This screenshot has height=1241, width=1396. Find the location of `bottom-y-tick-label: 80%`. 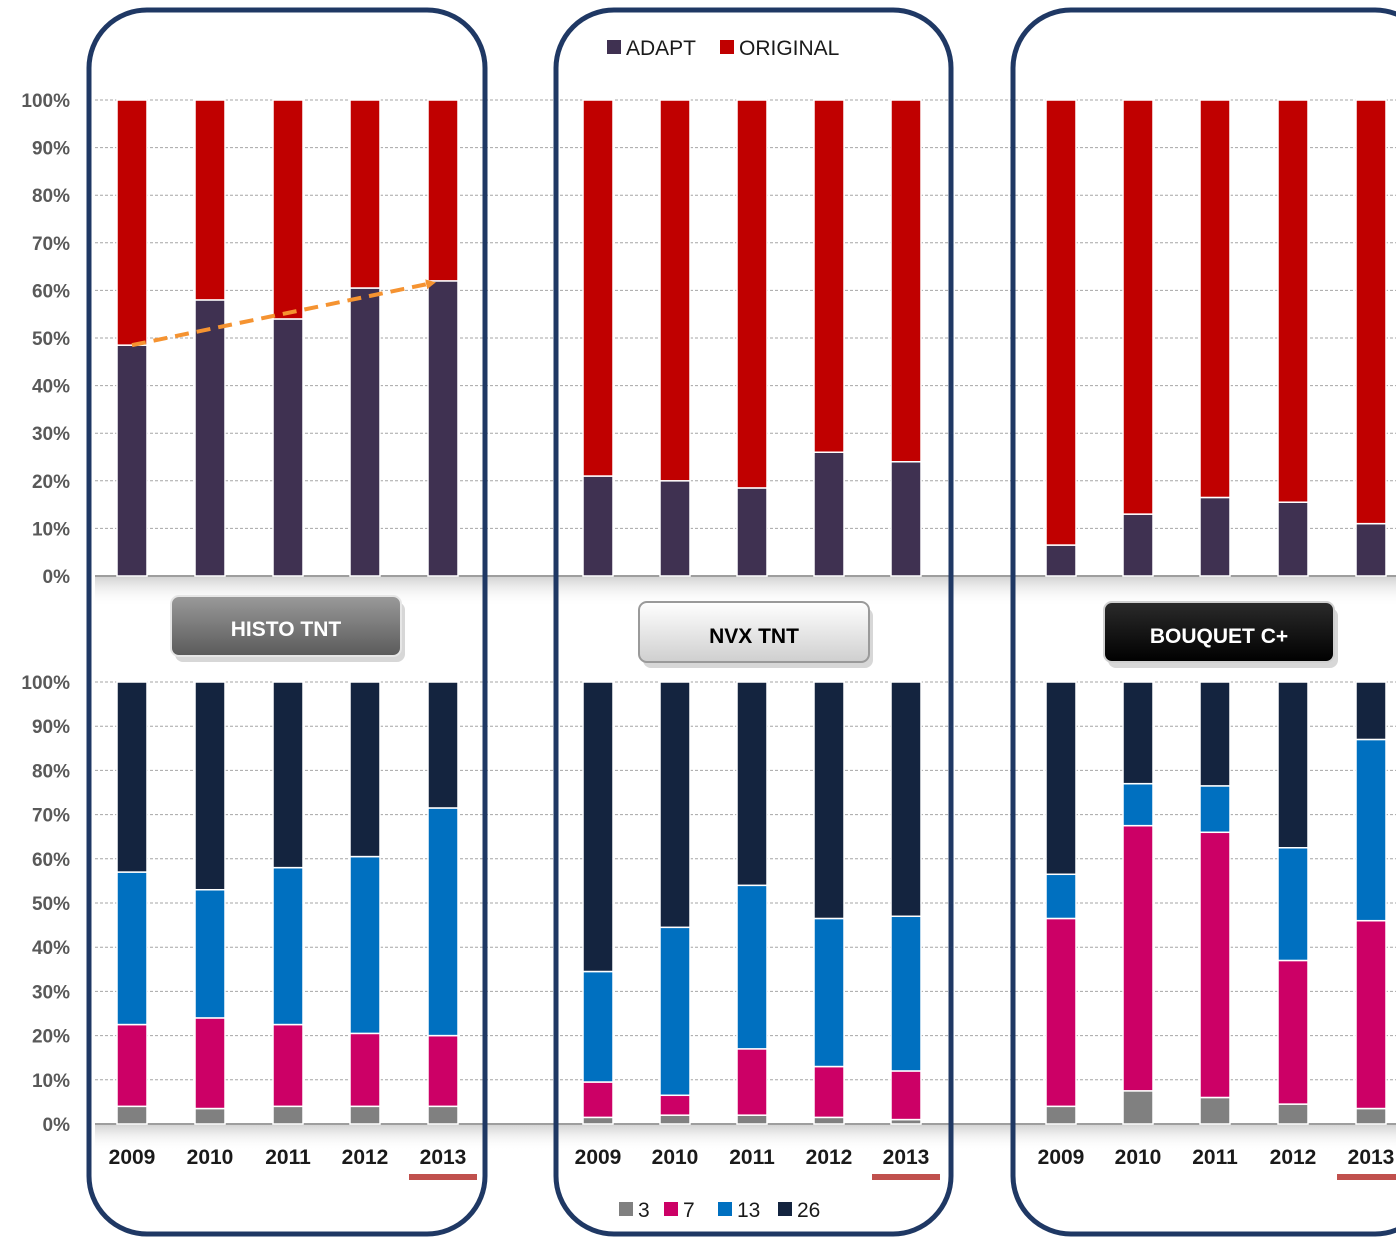

bottom-y-tick-label: 80% is located at coordinates (51, 771).